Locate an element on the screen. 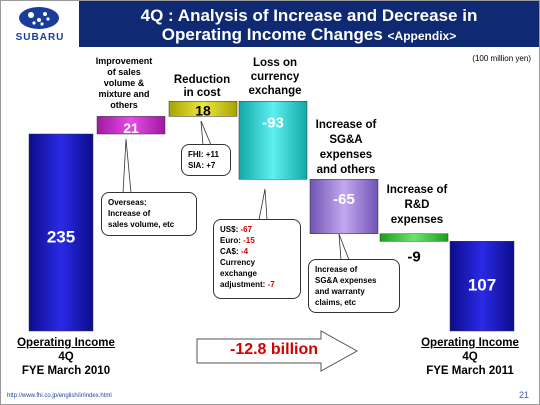  label-sga: Increase of SG&A expenses and others is located at coordinates (346, 148).